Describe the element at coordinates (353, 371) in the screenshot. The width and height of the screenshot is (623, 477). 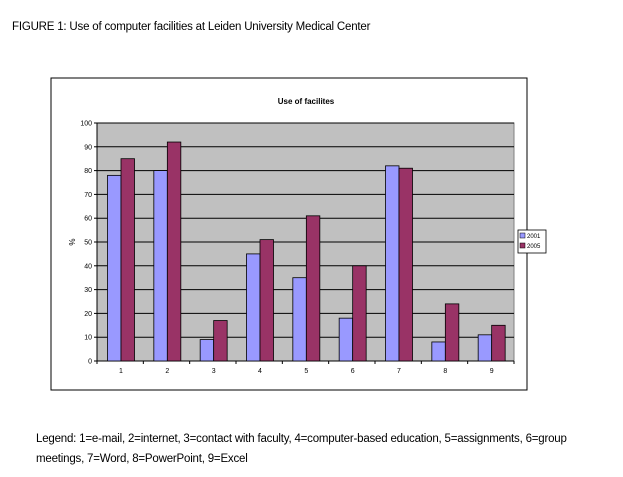
I see `x-tick-label: 6` at that location.